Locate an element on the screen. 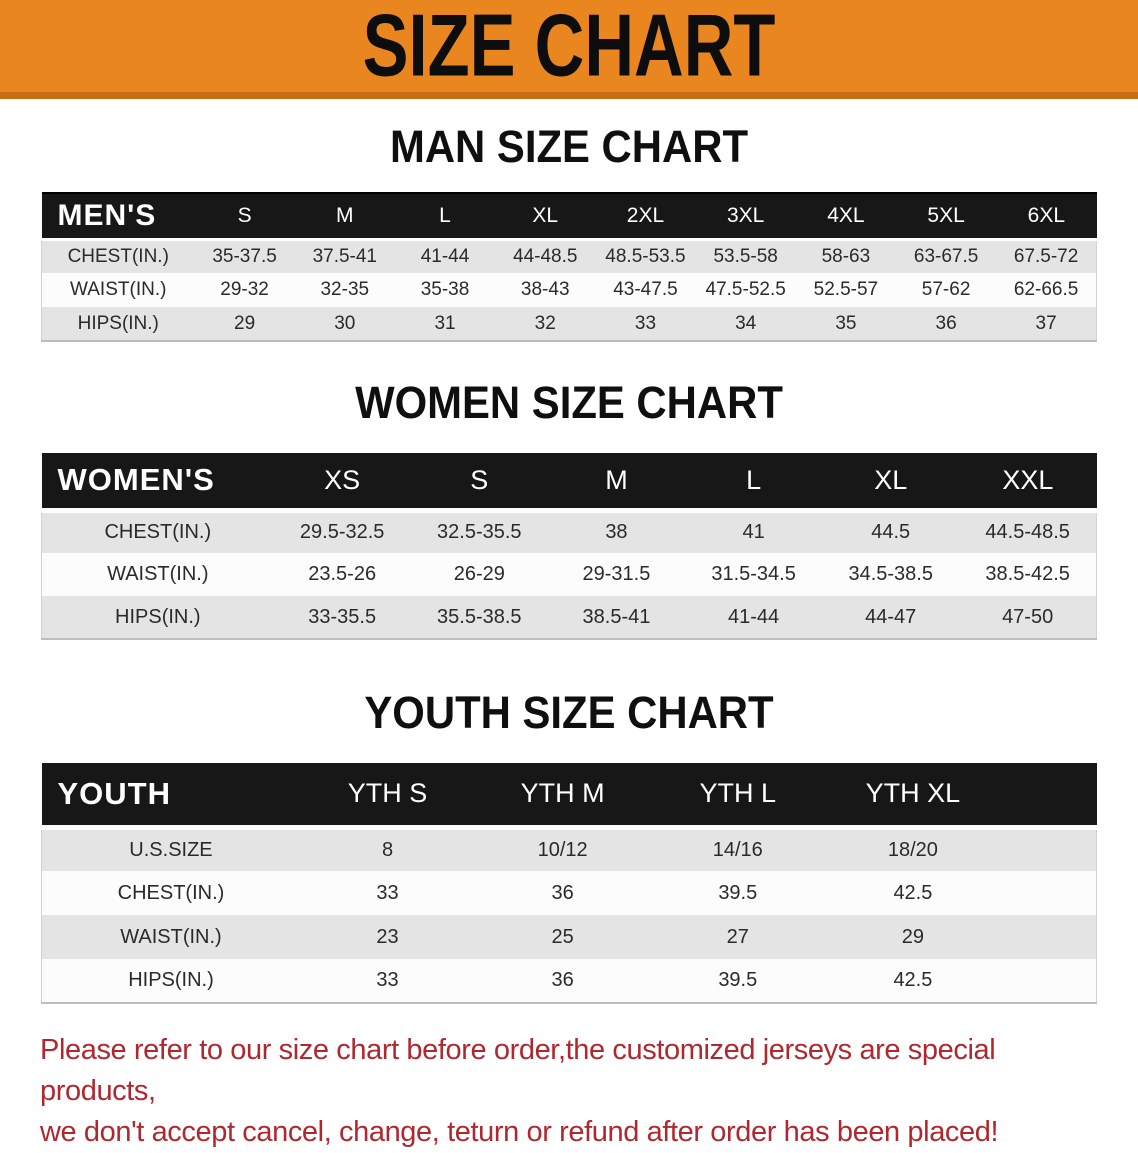 Image resolution: width=1138 pixels, height=1153 pixels. men-table-header-row: MEN'S S M L XL 2XL 3XL 4XL 5XL 6XL is located at coordinates (569, 216).